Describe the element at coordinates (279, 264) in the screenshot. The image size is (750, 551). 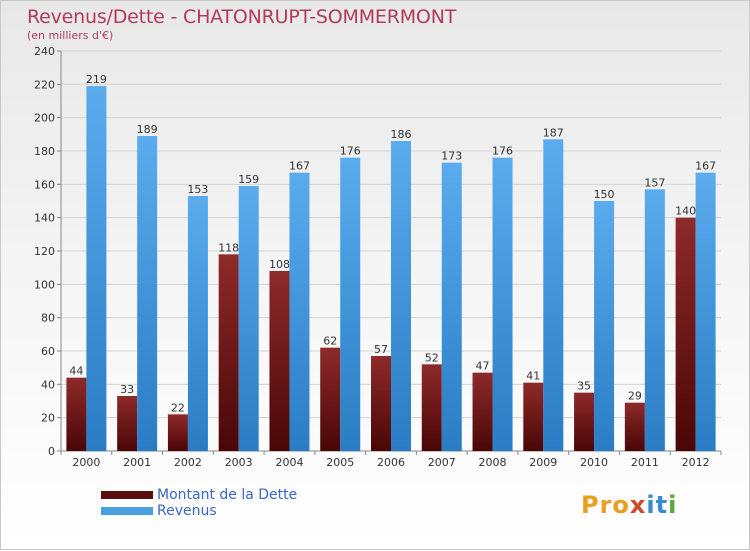
I see `dette-bar-label: 108` at that location.